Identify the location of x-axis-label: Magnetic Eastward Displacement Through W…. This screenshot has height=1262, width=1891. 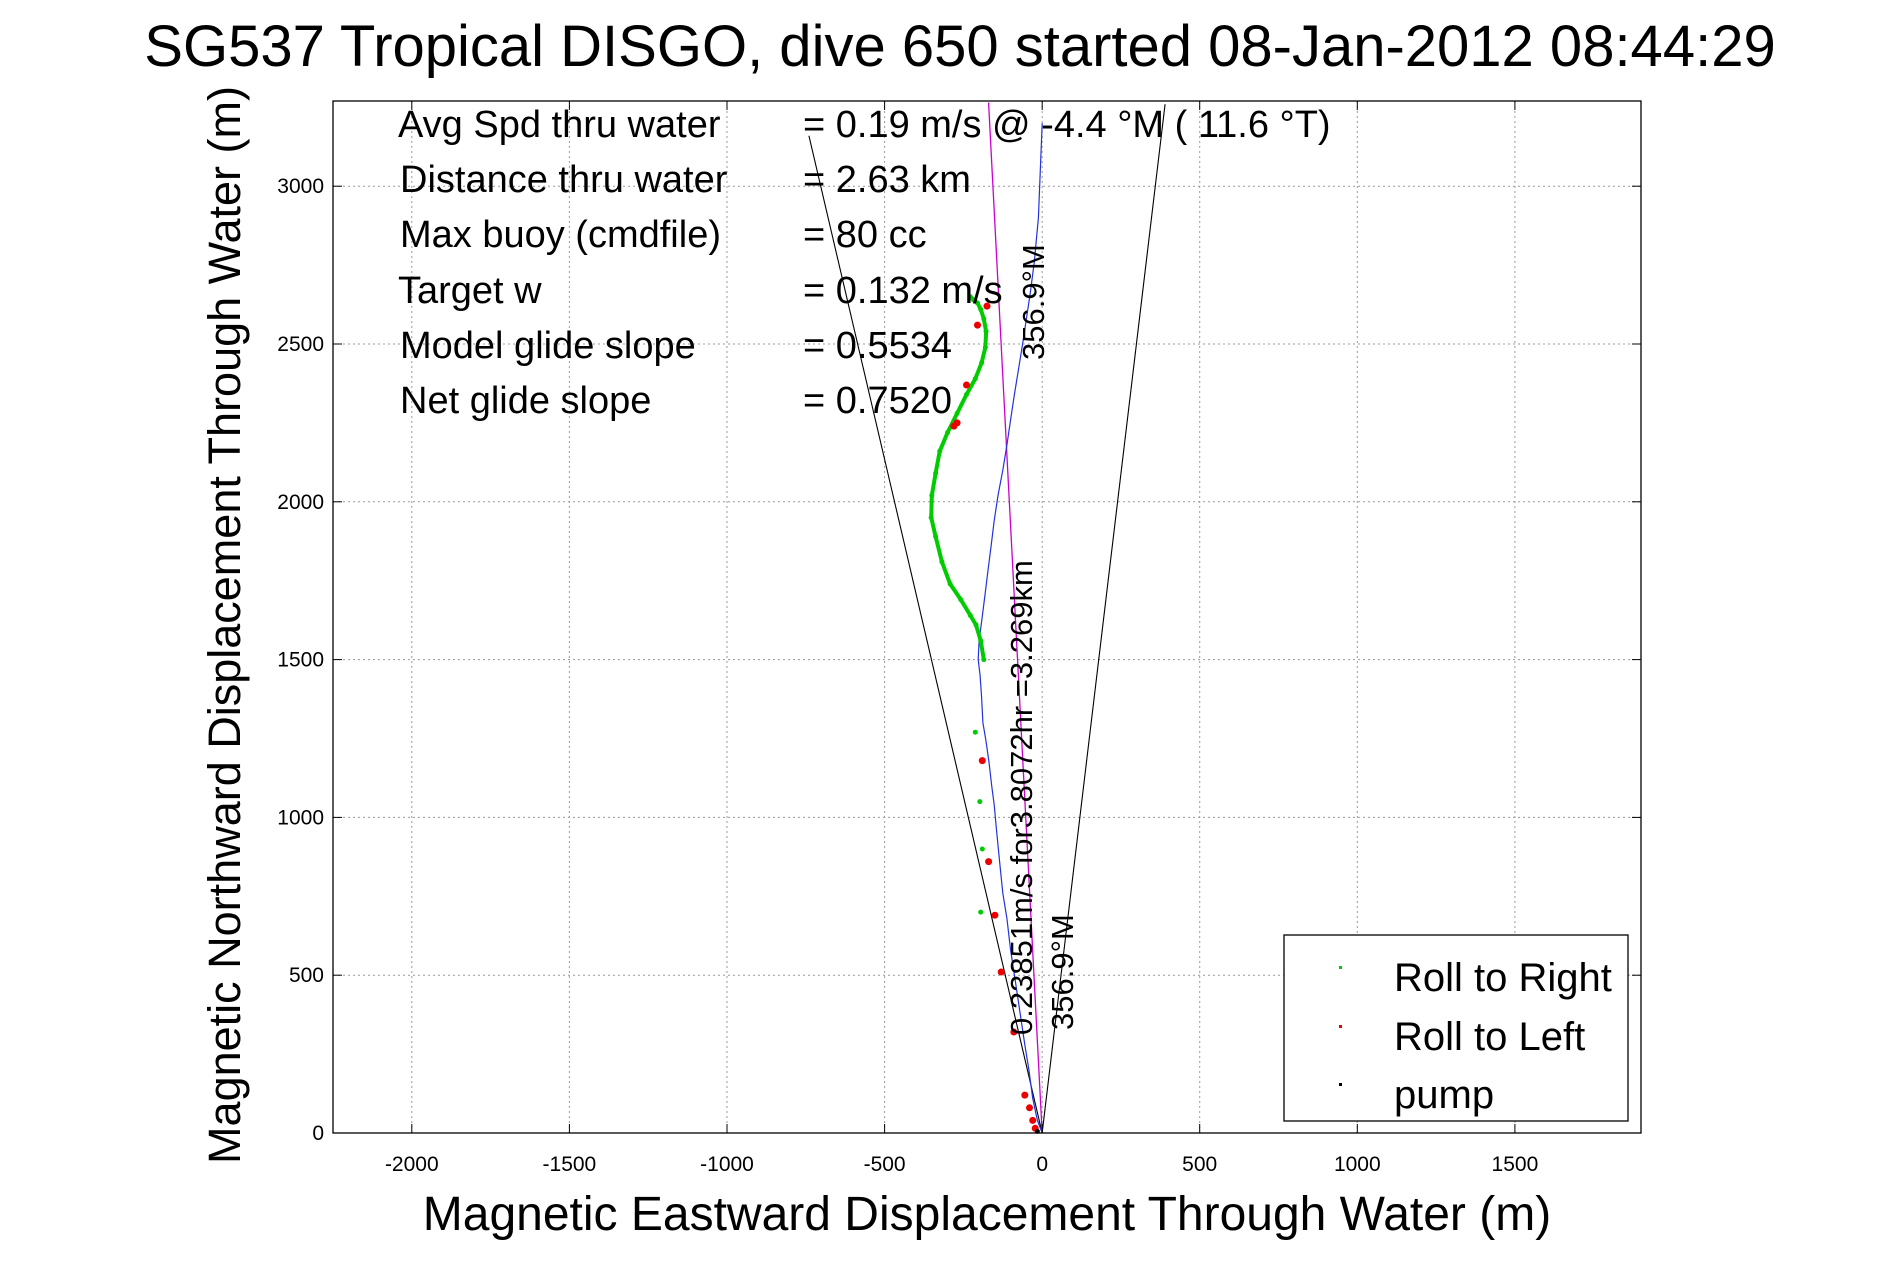
(987, 1214).